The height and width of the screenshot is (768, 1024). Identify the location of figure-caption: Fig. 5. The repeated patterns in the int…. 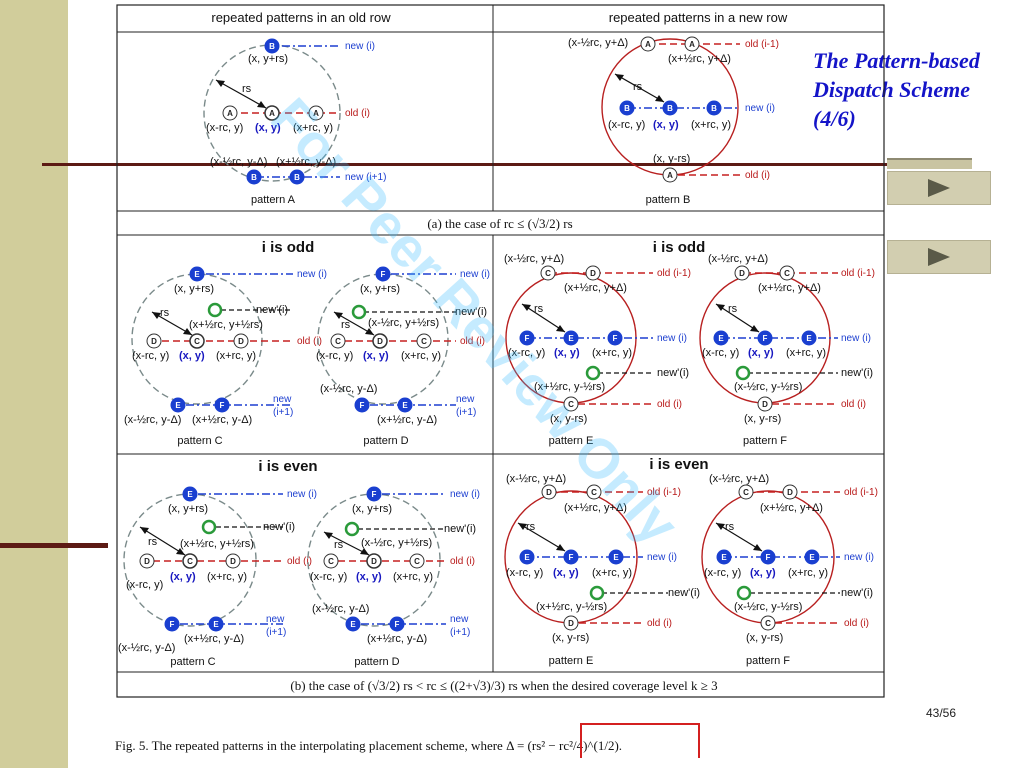
(368, 745).